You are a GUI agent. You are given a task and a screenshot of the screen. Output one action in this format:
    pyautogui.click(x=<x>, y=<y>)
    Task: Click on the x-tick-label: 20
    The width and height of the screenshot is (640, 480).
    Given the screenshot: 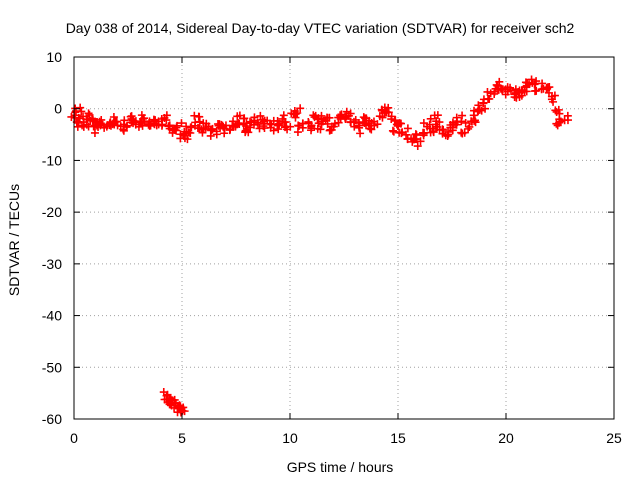 What is the action you would take?
    pyautogui.click(x=506, y=438)
    